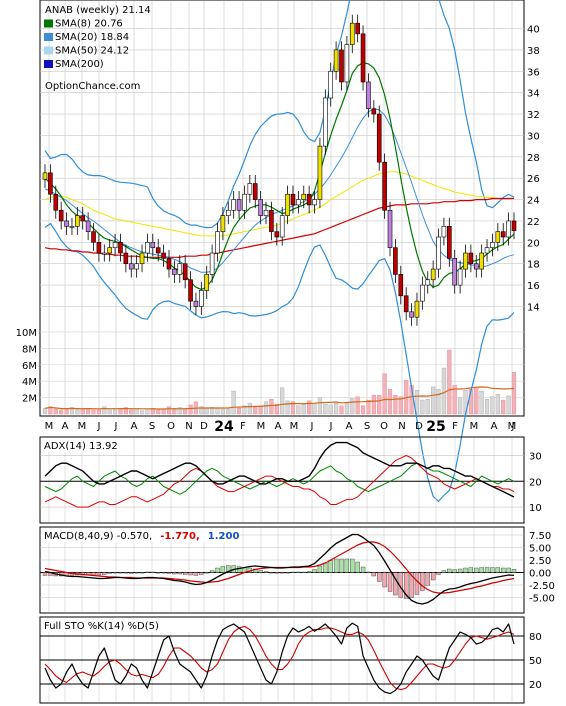 This screenshot has height=706, width=566. What do you see at coordinates (29, 399) in the screenshot?
I see `volume-y-tick: 2M` at bounding box center [29, 399].